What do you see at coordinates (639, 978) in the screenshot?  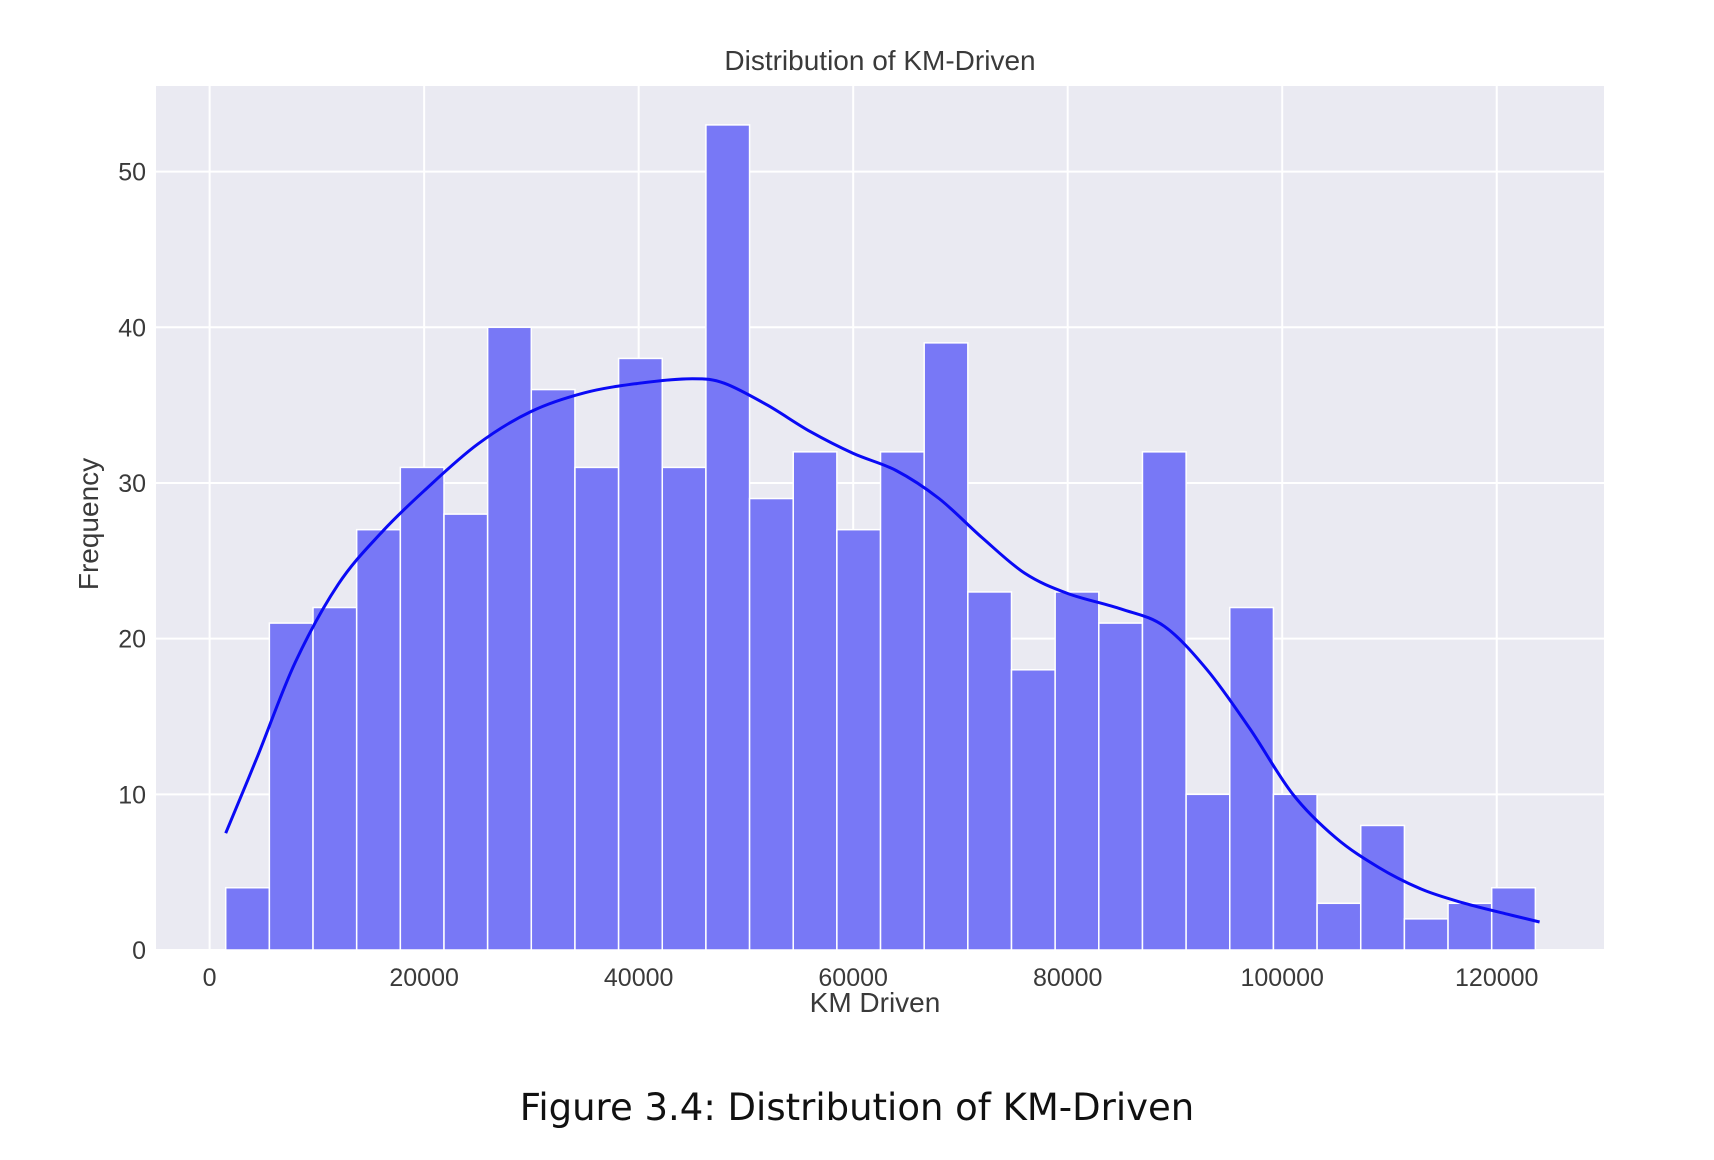 I see `x-tick-label: 40000` at bounding box center [639, 978].